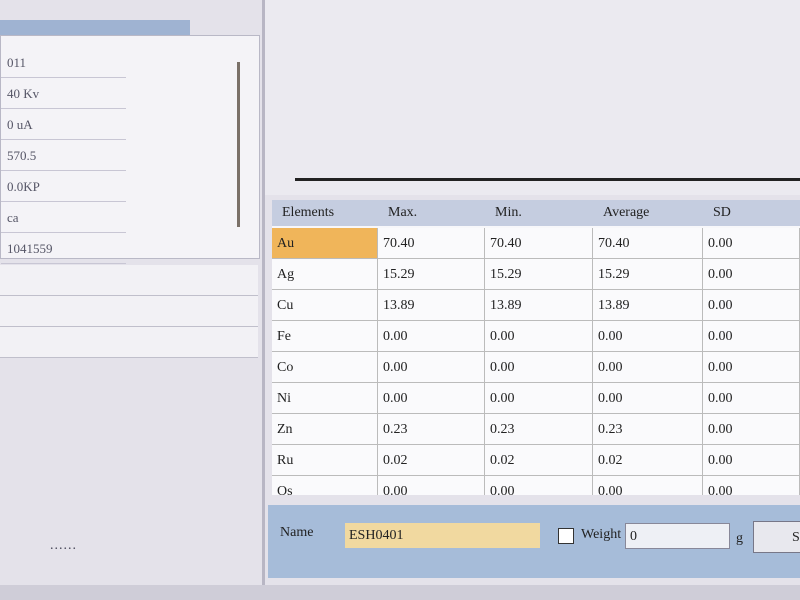  What do you see at coordinates (648, 213) in the screenshot?
I see `column-header: Average` at bounding box center [648, 213].